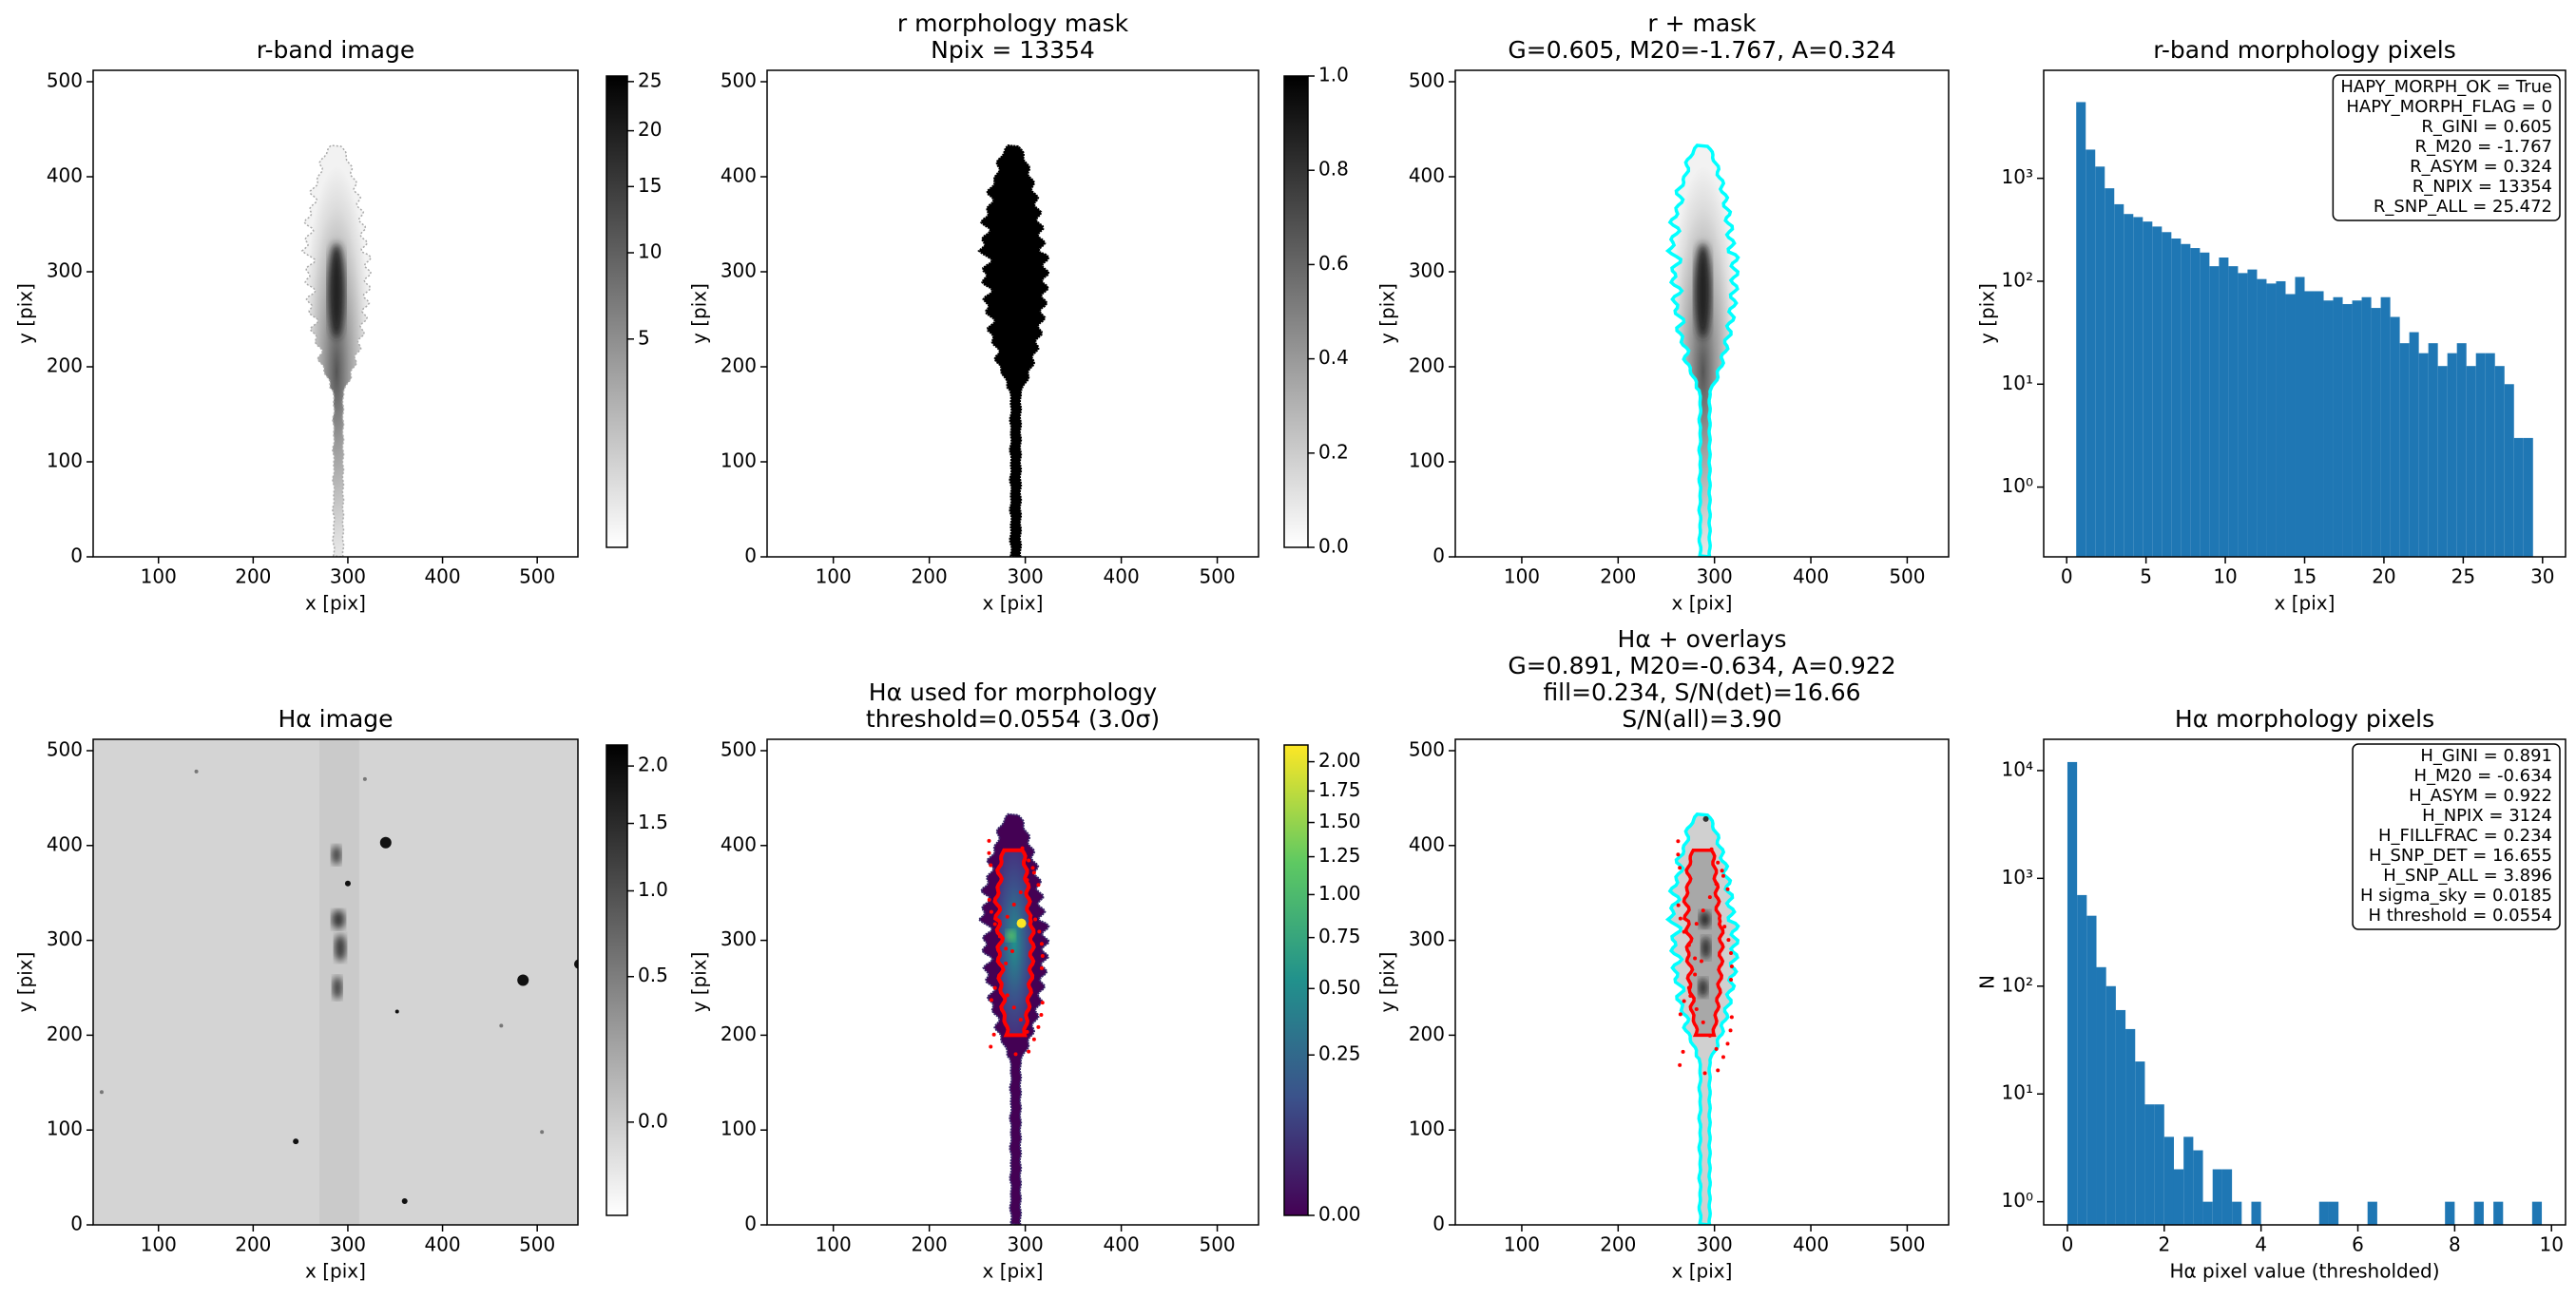  What do you see at coordinates (2484, 147) in the screenshot?
I see `annotation-line: R_M20 = -1.767` at bounding box center [2484, 147].